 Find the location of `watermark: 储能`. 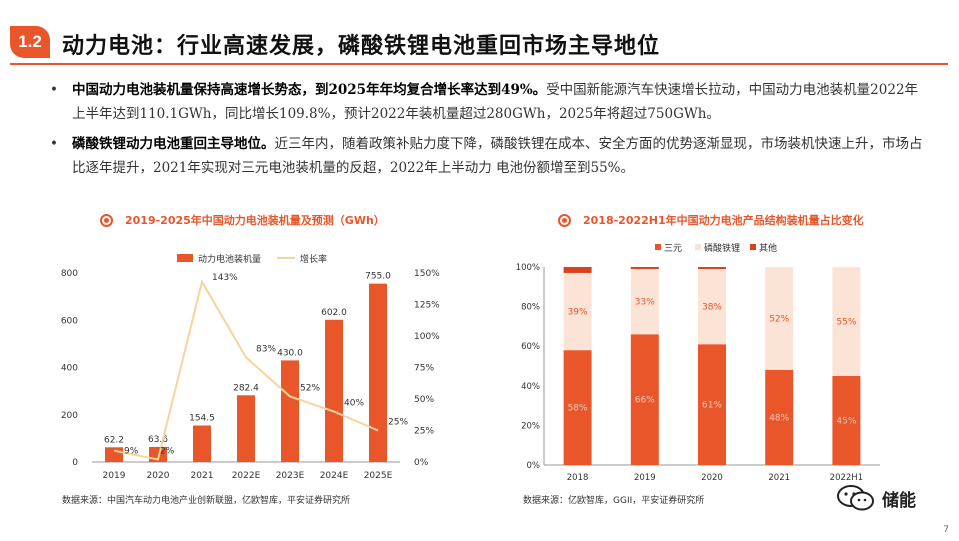

watermark: 储能 is located at coordinates (876, 498).